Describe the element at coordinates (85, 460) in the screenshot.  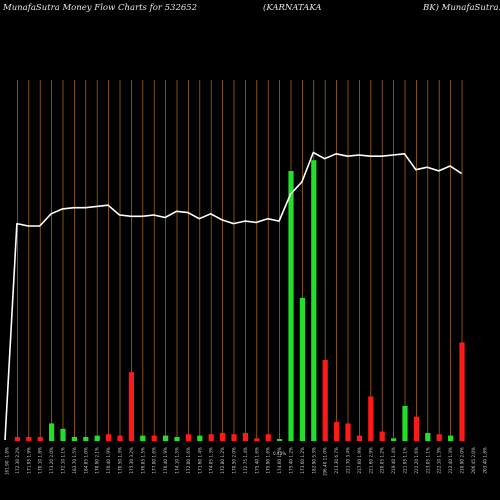
I see `x-tick-label: 184.85 1.0%` at that location.